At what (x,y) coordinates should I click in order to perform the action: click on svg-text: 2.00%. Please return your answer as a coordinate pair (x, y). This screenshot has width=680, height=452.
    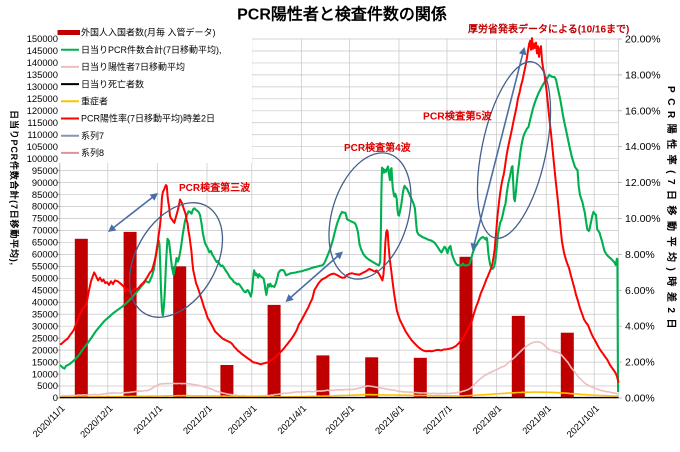
    Looking at the image, I should click on (640, 363).